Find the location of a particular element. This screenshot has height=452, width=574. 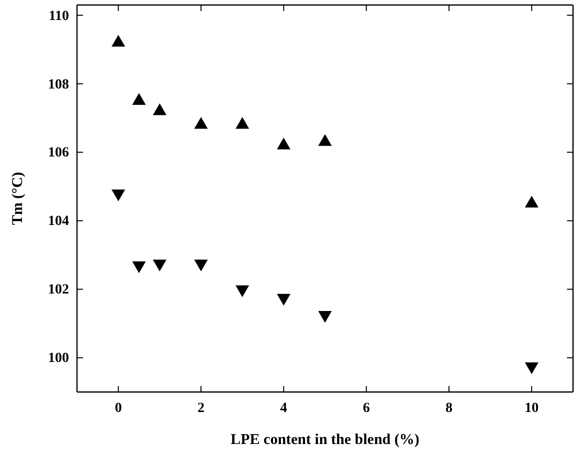

y-axis-title: Tm (°C) is located at coordinates (18, 199).